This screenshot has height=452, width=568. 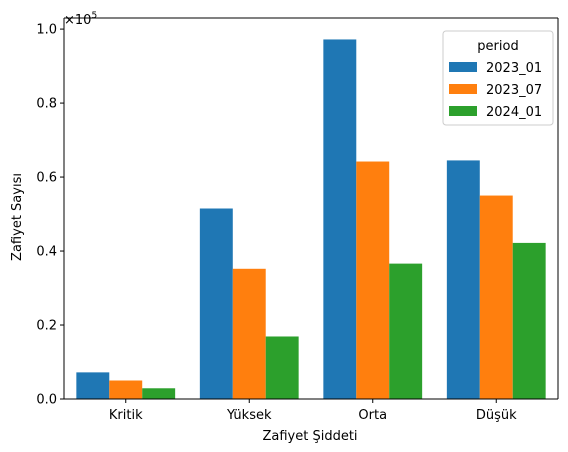 What do you see at coordinates (46, 178) in the screenshot?
I see `y-tick-label: 0.6` at bounding box center [46, 178].